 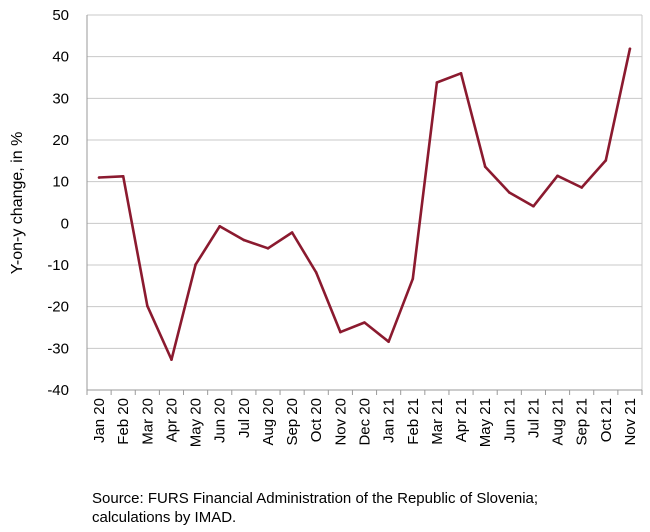 What do you see at coordinates (58, 265) in the screenshot?
I see `y-tick-label: -10` at bounding box center [58, 265].